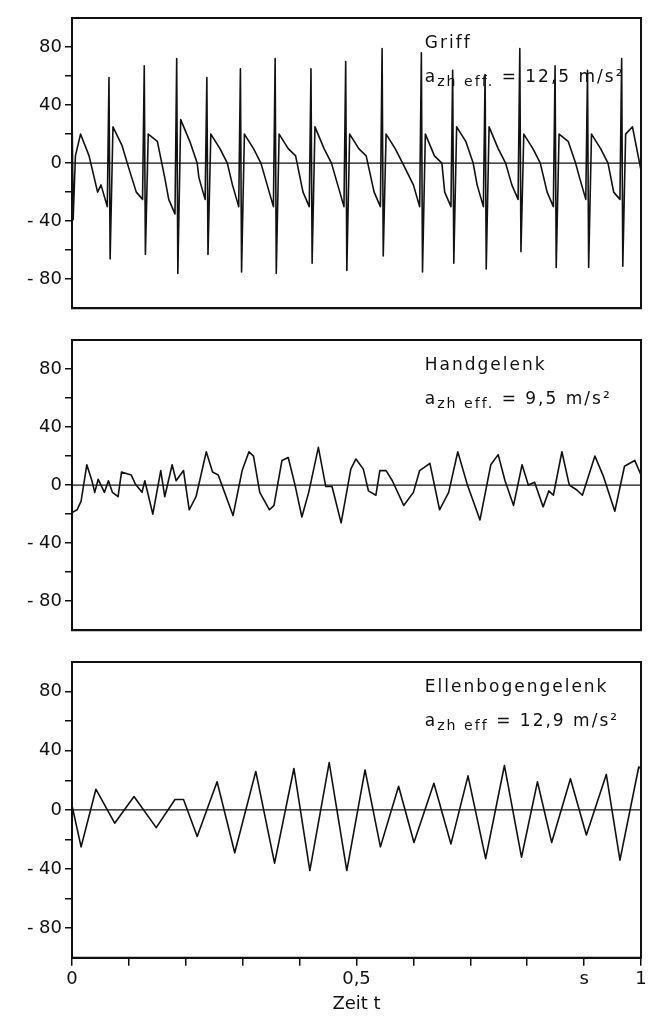 This screenshot has width=661, height=1017. I want to click on annotation: a$_{zh eff}$ = 12,9 m/s², so click(522, 722).